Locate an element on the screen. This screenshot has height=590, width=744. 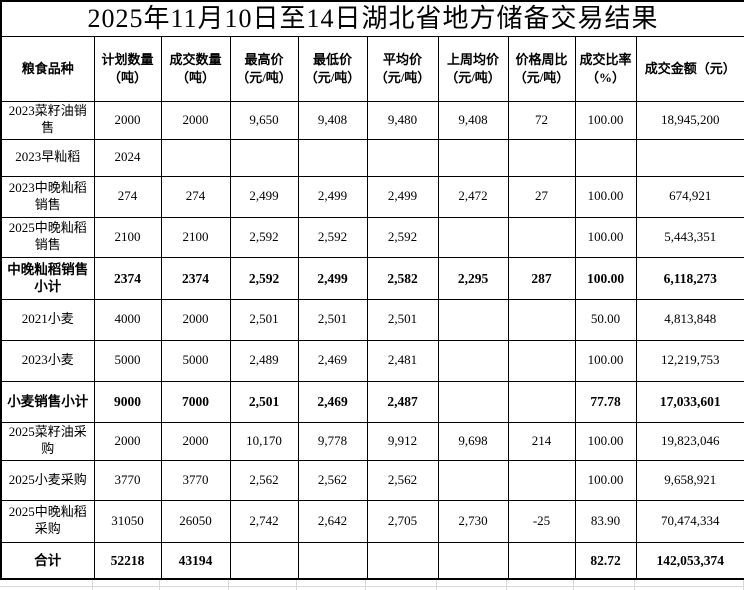
grain-name-cell: 2025中晚籼稻采购 is located at coordinates (47, 521).